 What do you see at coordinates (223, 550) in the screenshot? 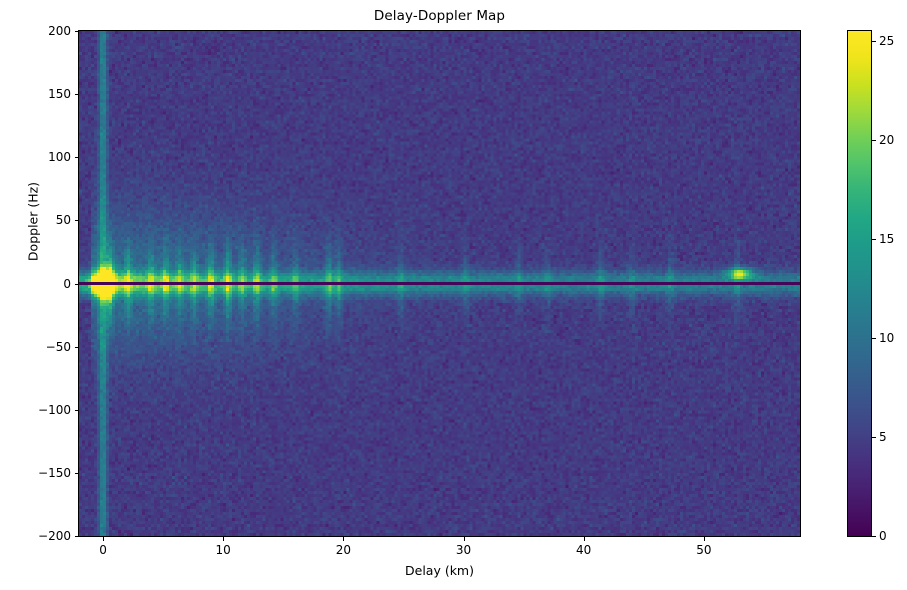
I see `x-tick-label: 10` at bounding box center [223, 550].